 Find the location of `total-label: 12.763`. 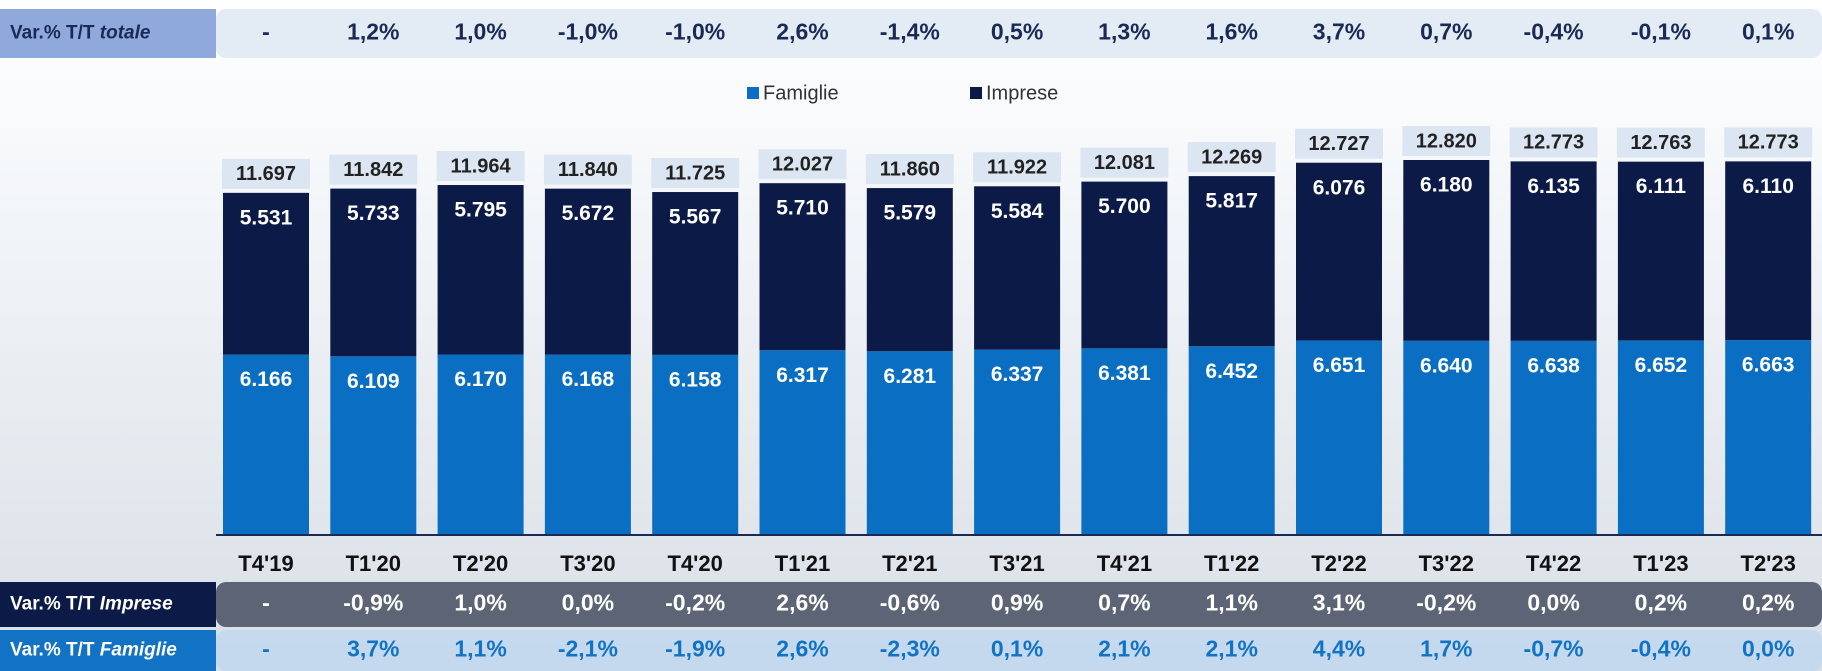

total-label: 12.763 is located at coordinates (1660, 143).